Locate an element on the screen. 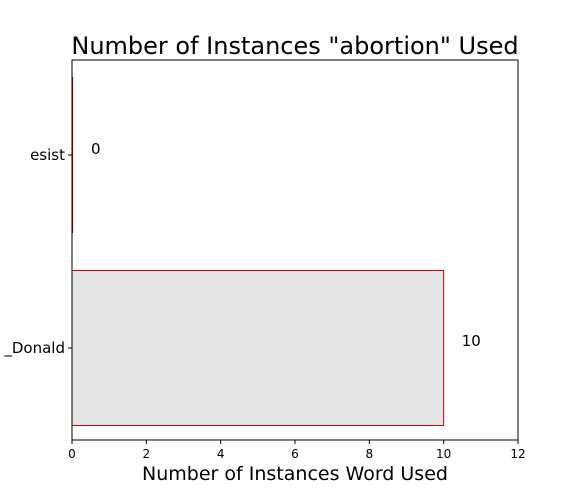 The height and width of the screenshot is (504, 576). data-label: 10 is located at coordinates (471, 341).